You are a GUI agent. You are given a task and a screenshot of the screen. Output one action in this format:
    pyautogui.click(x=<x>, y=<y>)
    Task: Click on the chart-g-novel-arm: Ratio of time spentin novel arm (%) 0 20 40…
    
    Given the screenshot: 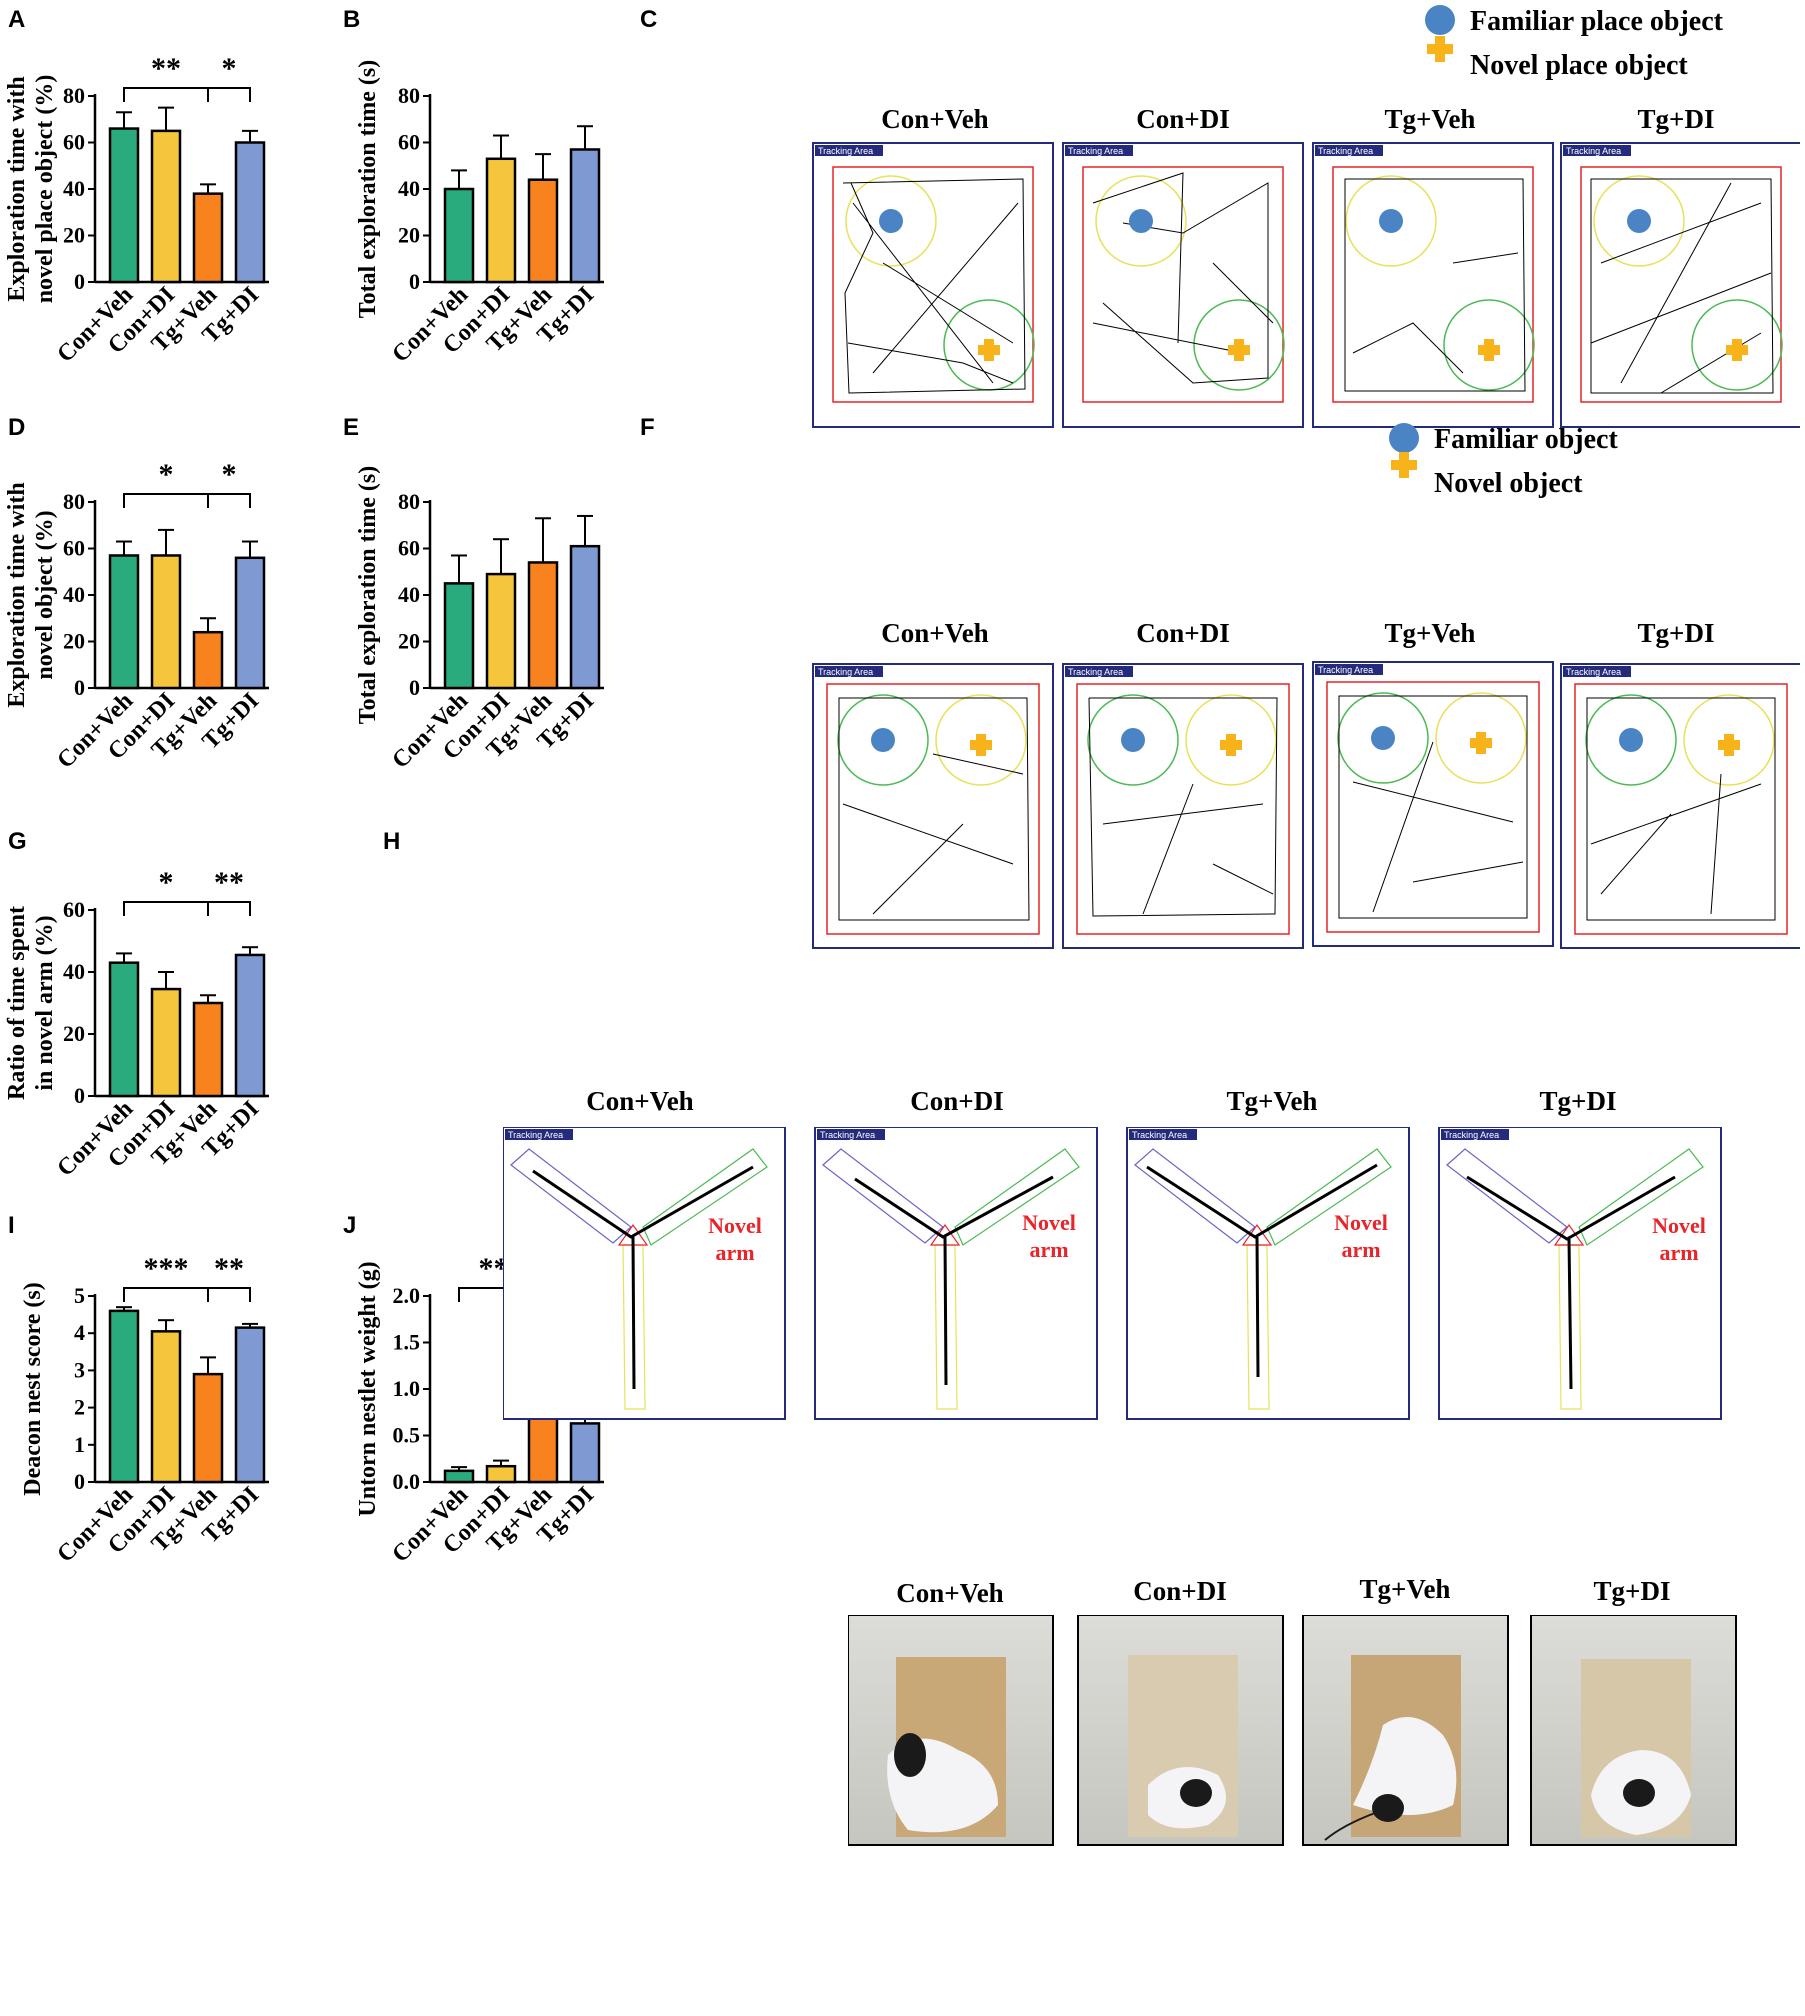 What is the action you would take?
    pyautogui.click(x=136, y=1024)
    